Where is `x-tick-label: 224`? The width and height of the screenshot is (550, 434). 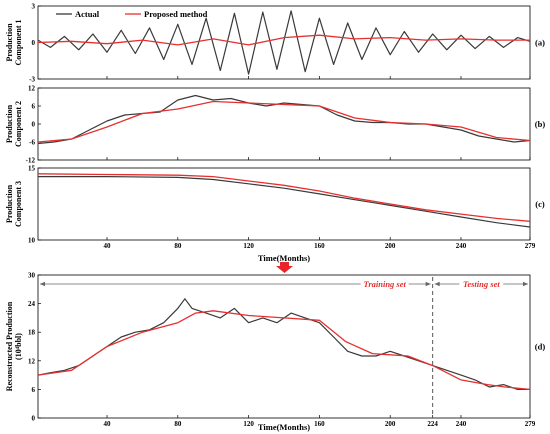 x-tick-label: 224 is located at coordinates (432, 424).